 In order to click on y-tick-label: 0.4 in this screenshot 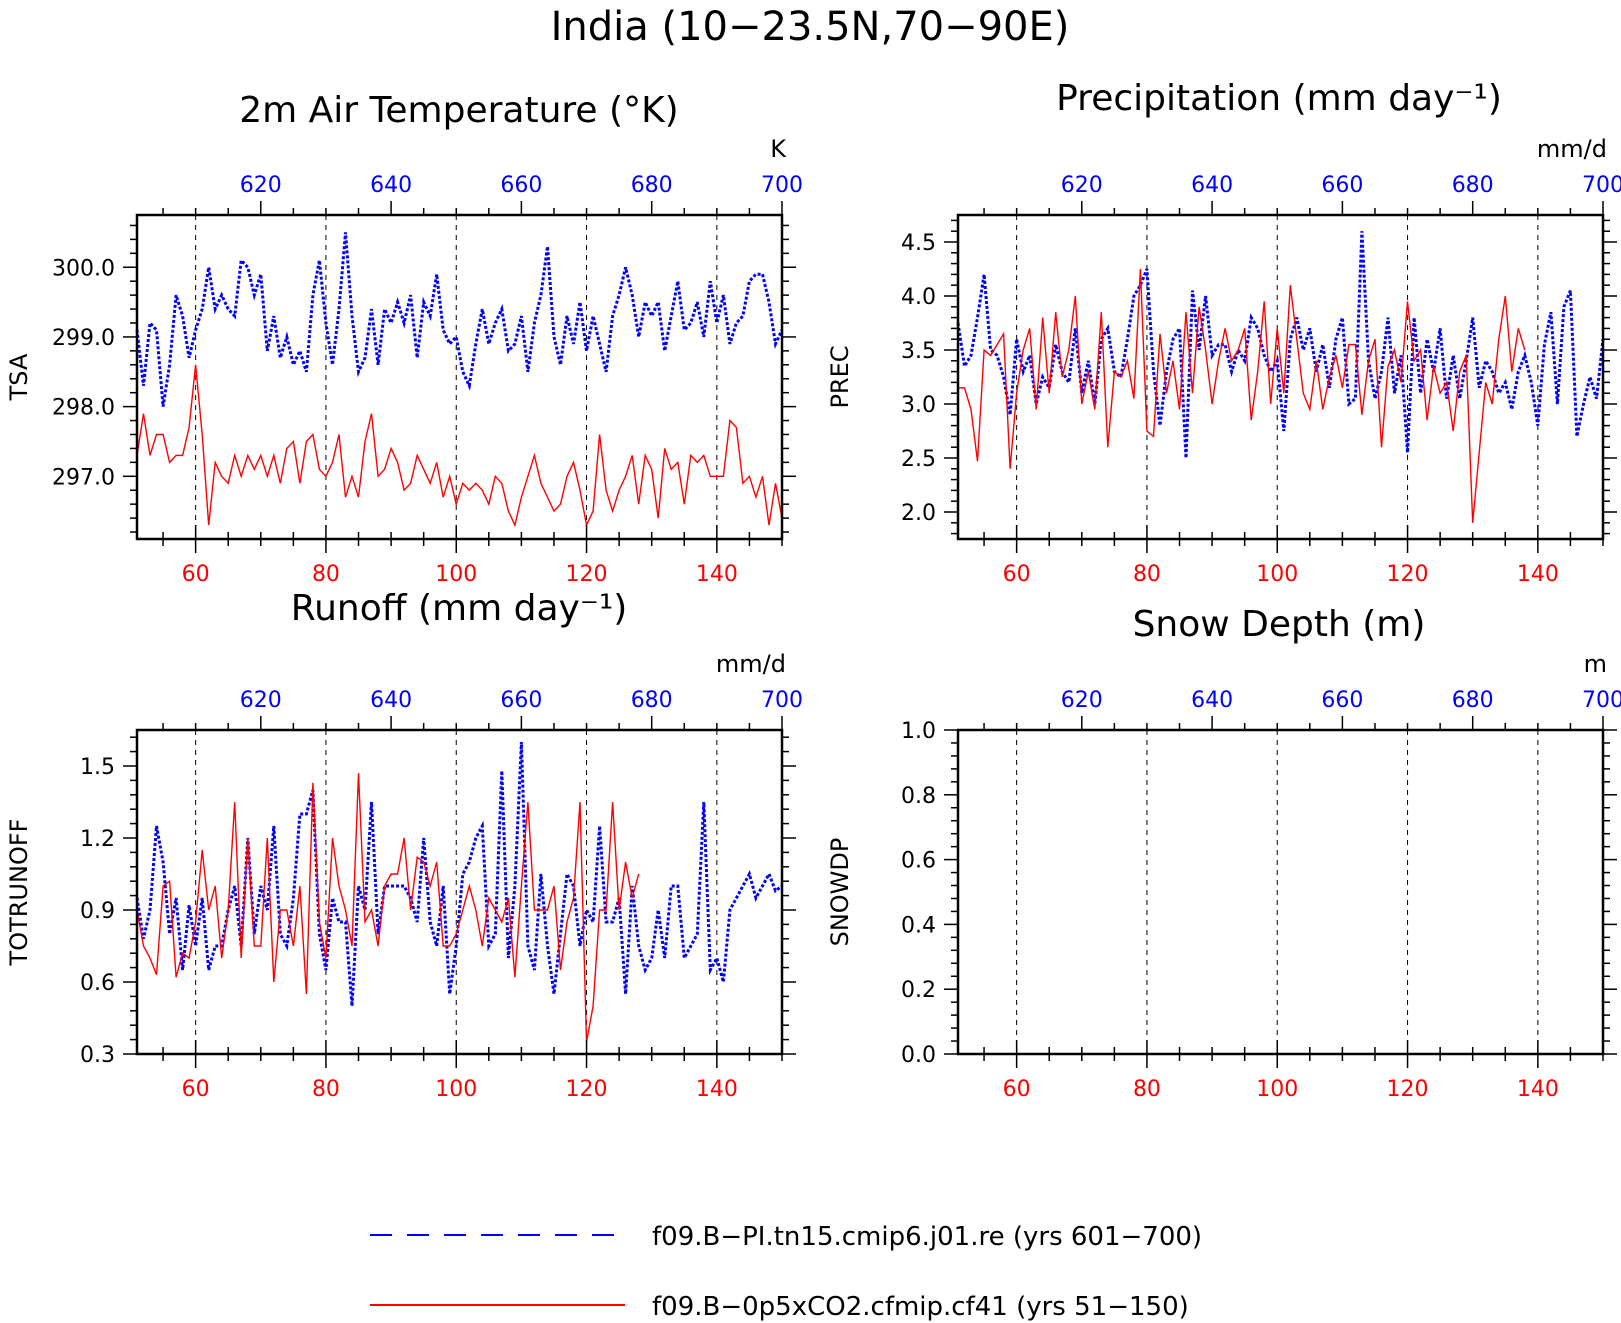, I will do `click(918, 925)`.